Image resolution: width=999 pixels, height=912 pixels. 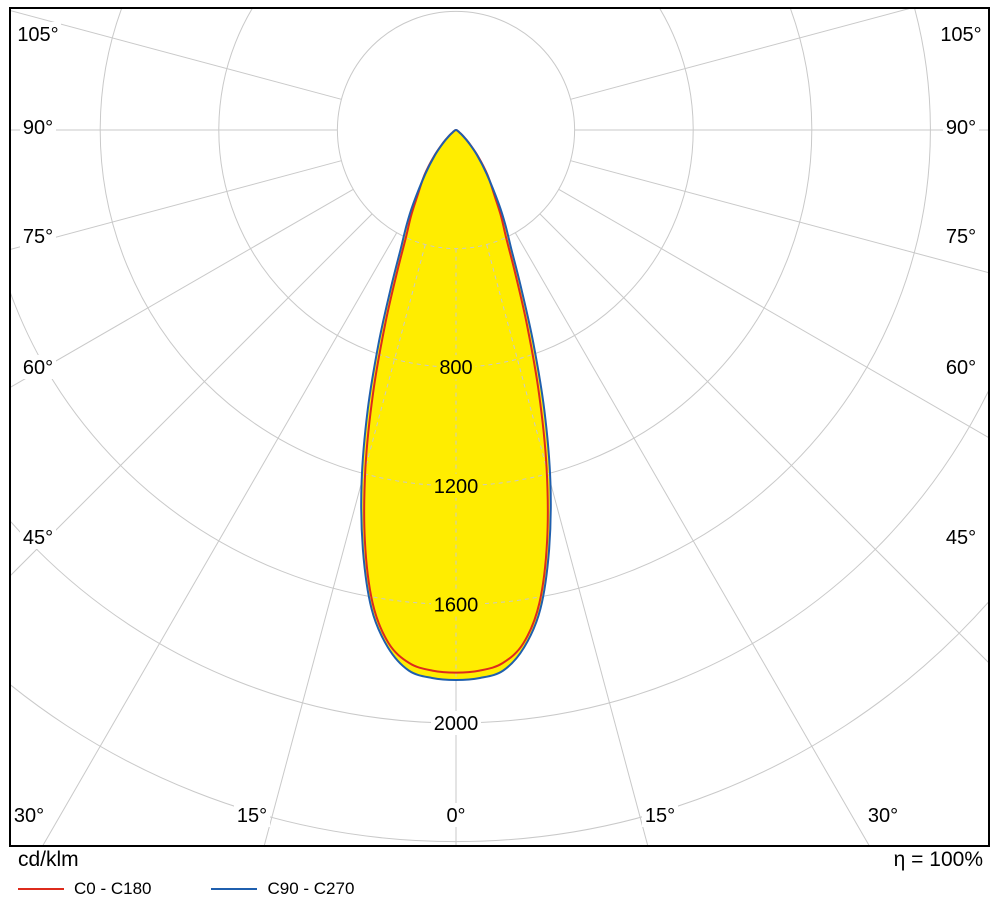 I want to click on legend-item-c90: C90 - C270, so click(x=282, y=889).